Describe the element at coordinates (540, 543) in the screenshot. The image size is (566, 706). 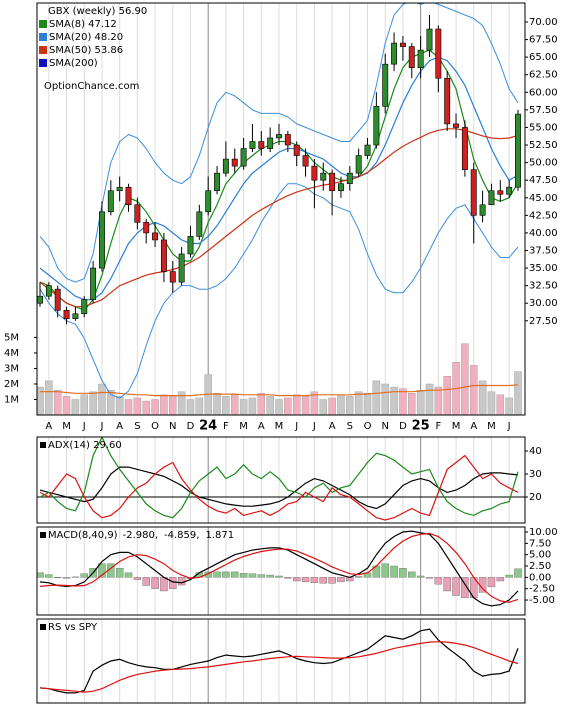
I see `y-tick-label: 7.50` at that location.